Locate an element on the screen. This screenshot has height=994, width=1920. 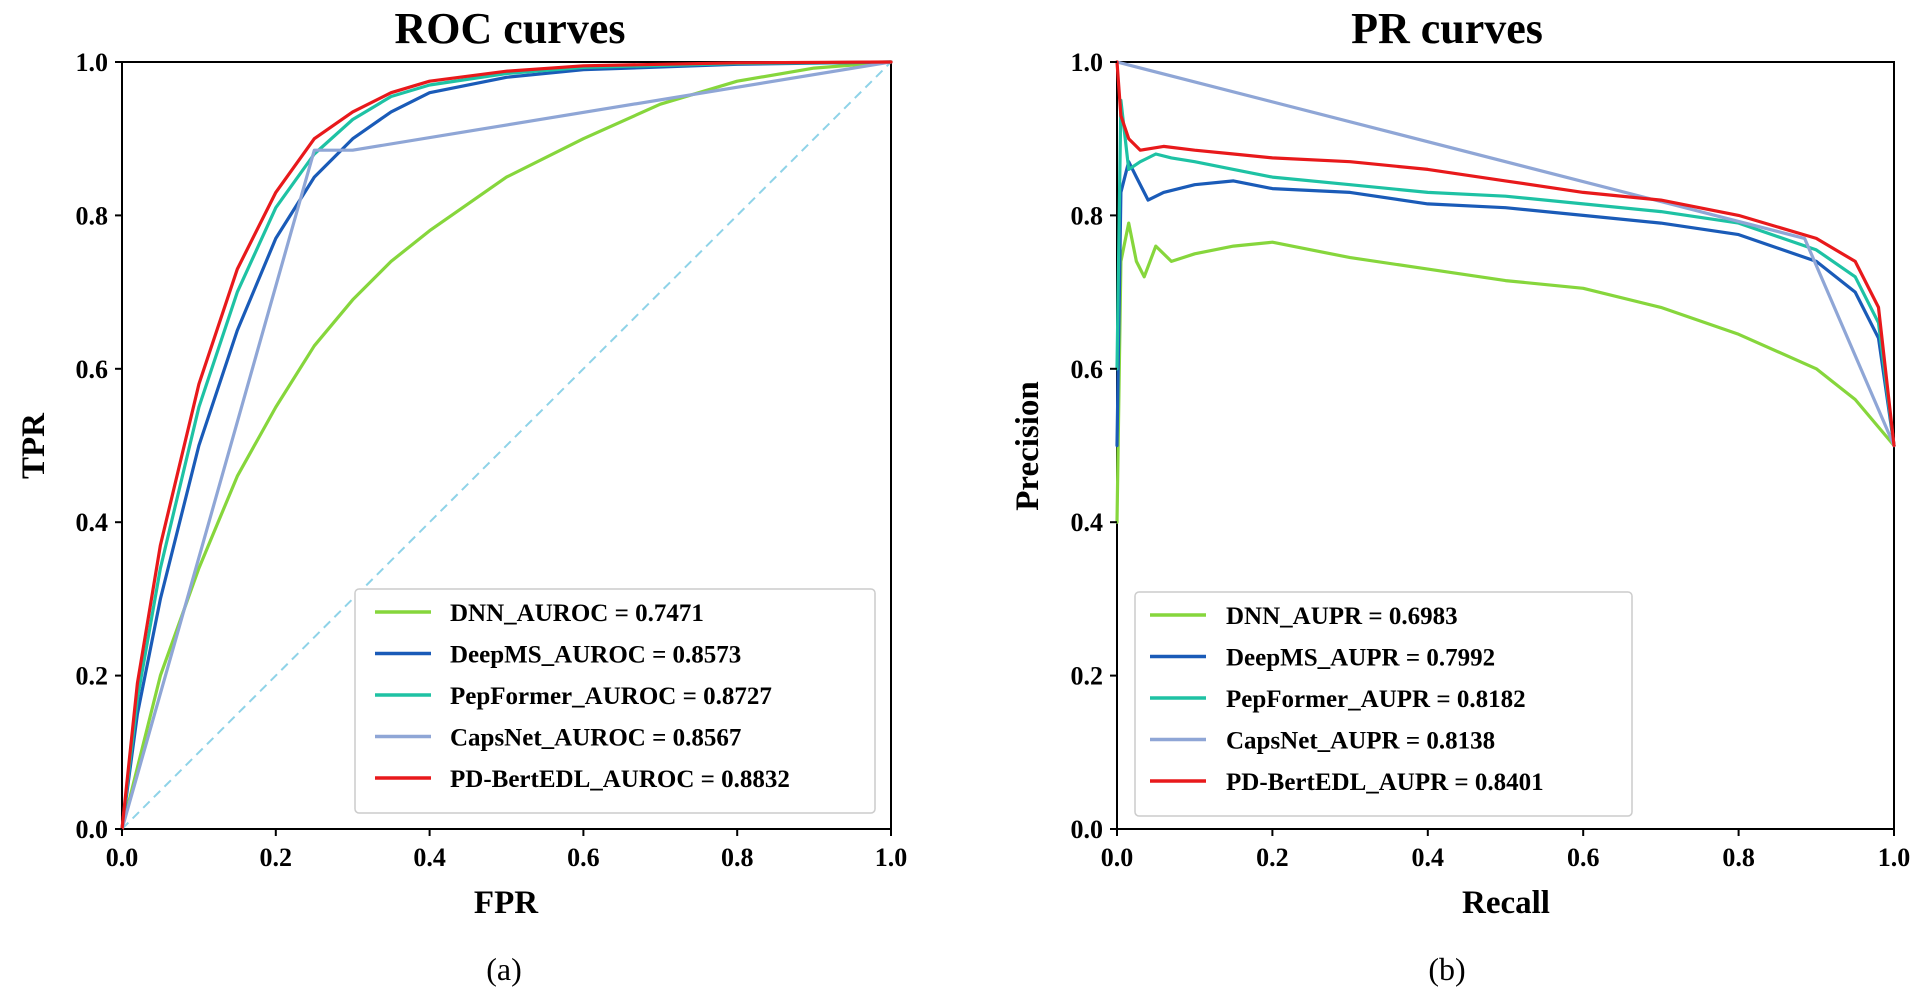
pr-legend-label-3: CapsNet_AUPR = 0.8138 is located at coordinates (1360, 741).